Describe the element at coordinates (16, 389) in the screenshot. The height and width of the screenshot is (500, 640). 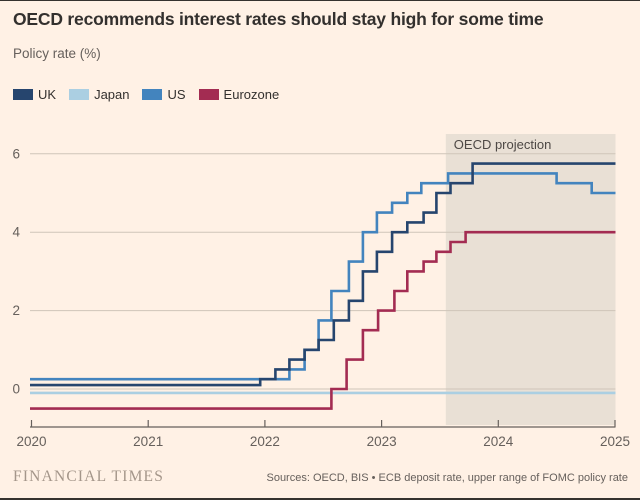
I see `y-tick-label-0: 0` at that location.